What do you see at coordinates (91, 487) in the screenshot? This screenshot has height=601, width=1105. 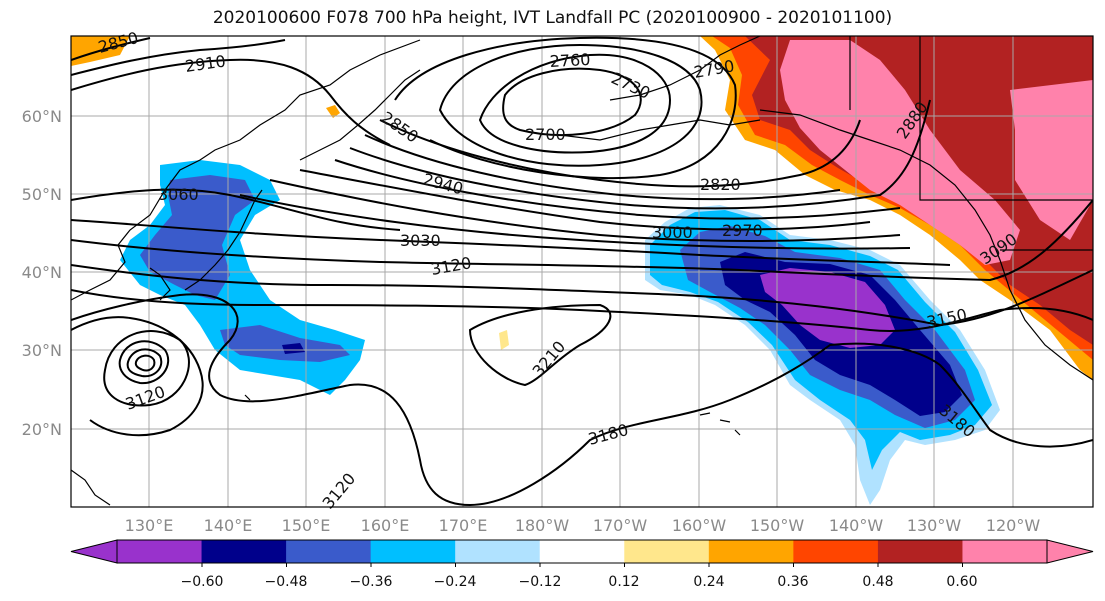 I see `coastline-philippines` at bounding box center [91, 487].